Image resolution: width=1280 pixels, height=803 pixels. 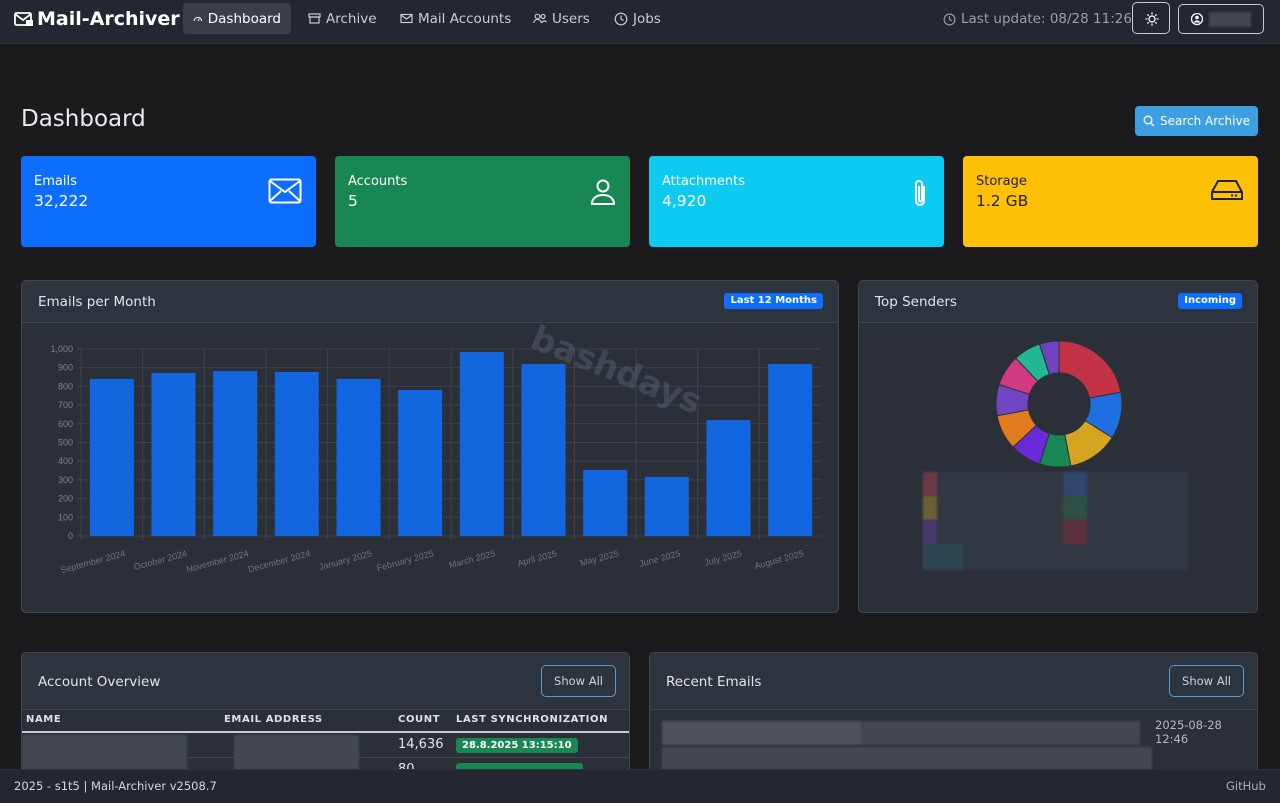 I want to click on x-tick-label: August 2025, so click(x=778, y=559).